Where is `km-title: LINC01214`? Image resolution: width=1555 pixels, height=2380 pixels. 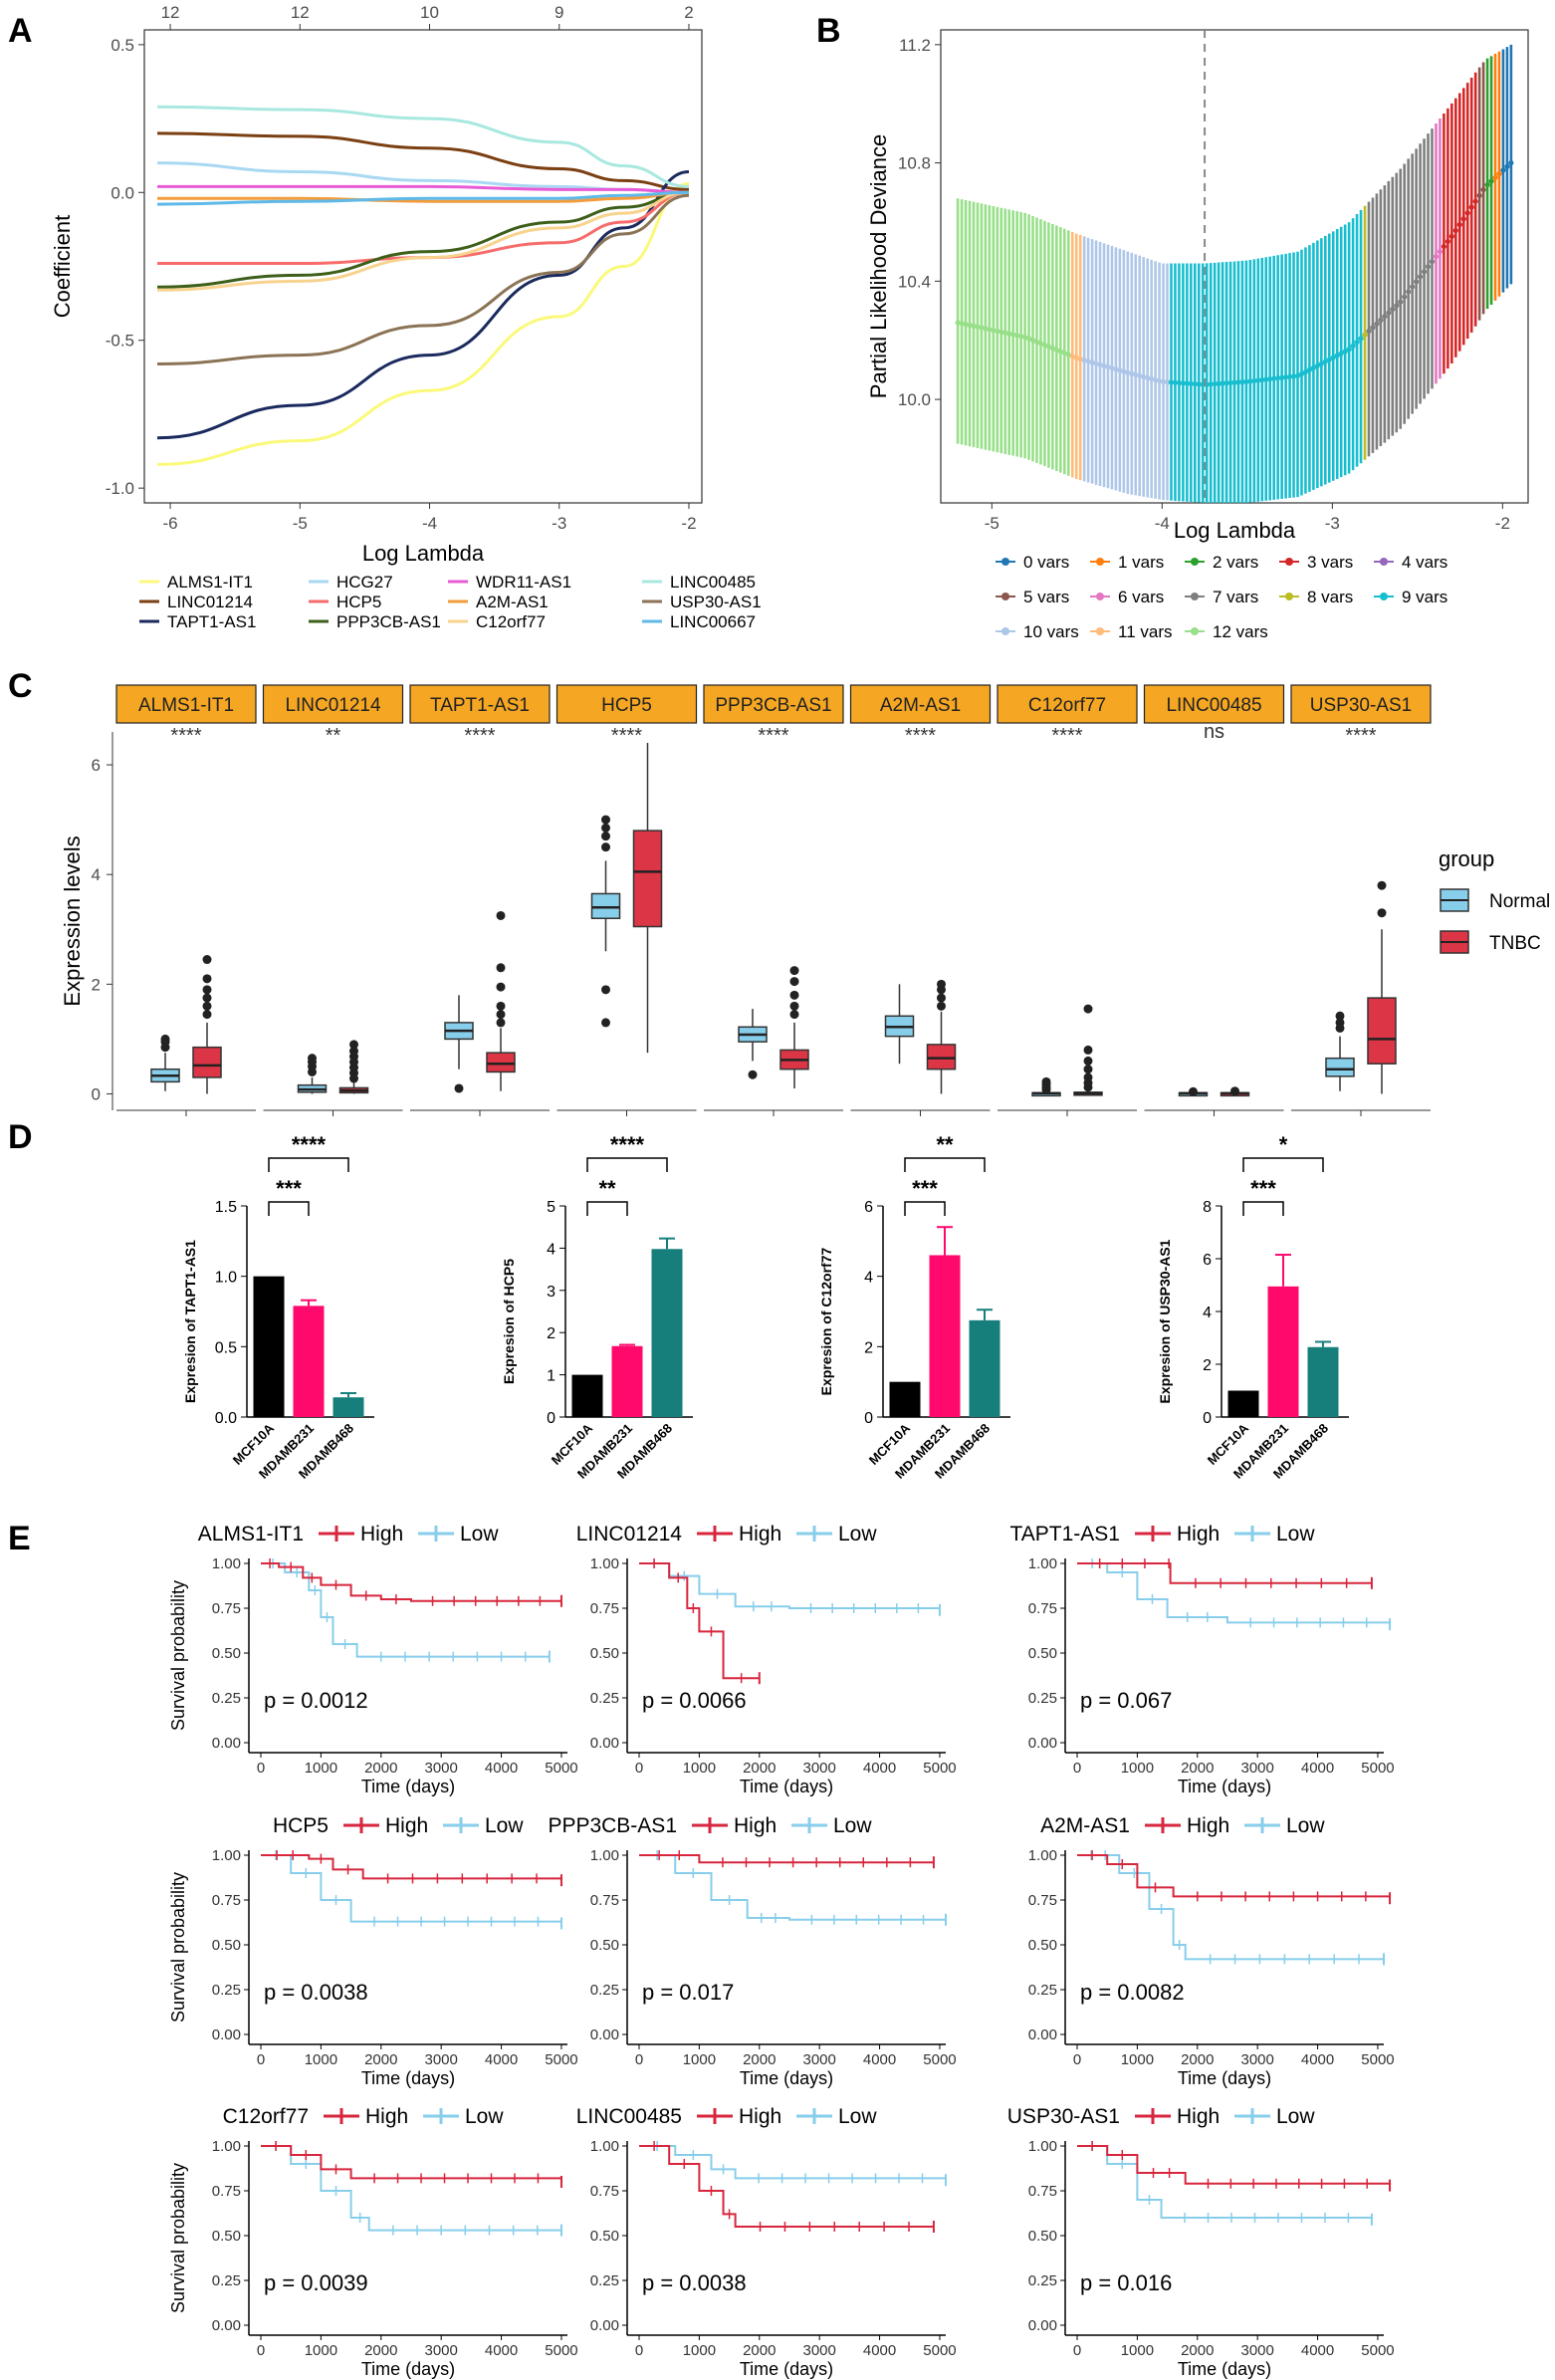
km-title: LINC01214 is located at coordinates (629, 1534).